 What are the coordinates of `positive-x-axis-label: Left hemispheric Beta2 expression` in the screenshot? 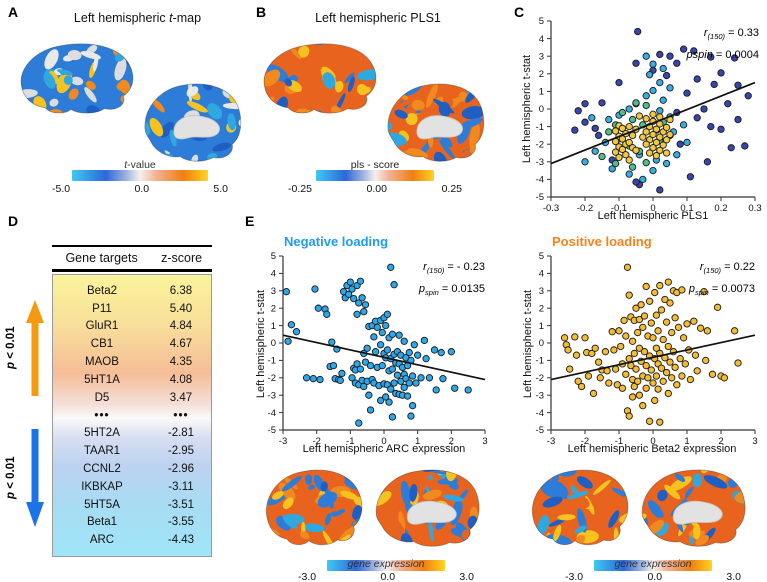 It's located at (652, 449).